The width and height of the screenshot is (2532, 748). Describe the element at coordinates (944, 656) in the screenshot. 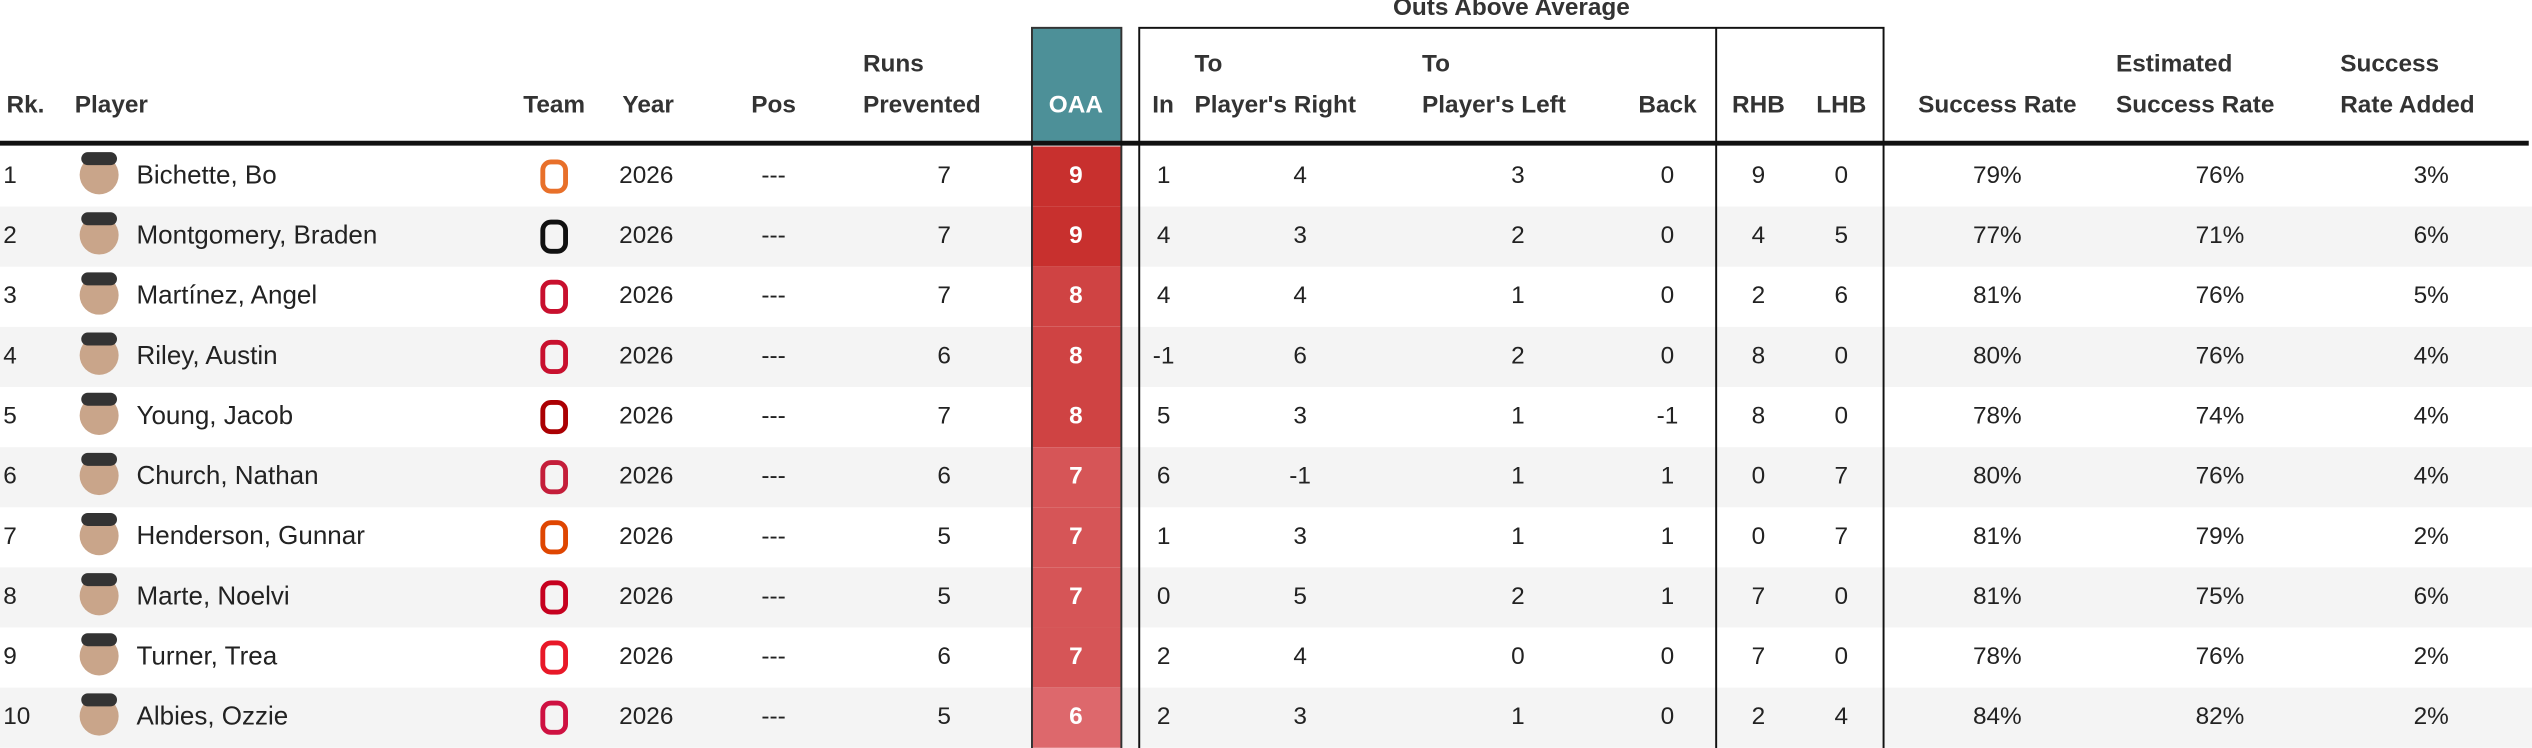

I see `cell-runs: 6` at that location.